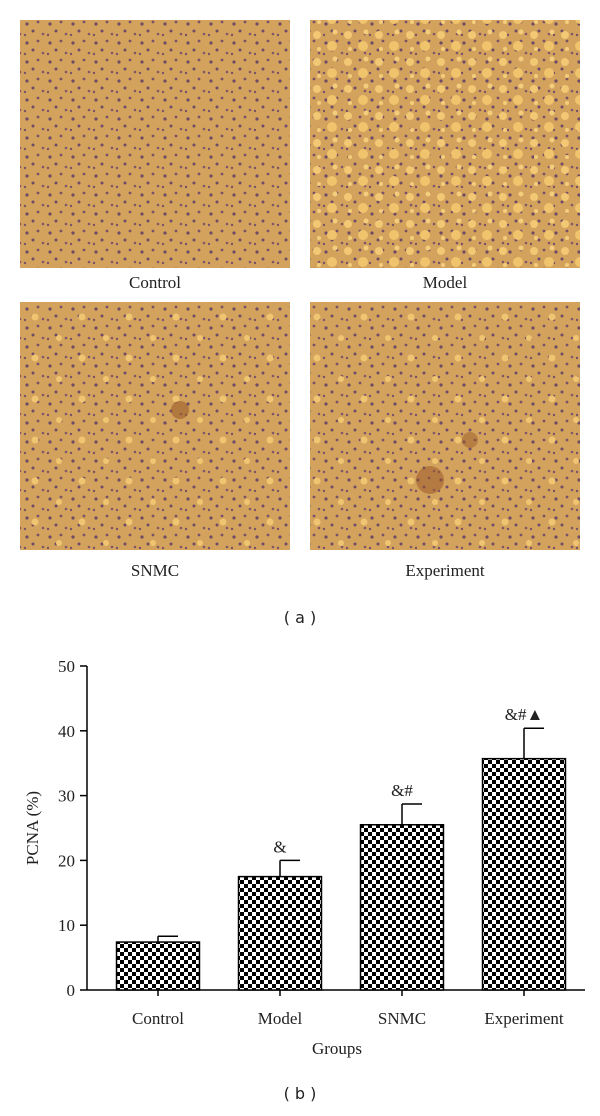 This screenshot has width=600, height=1116. Describe the element at coordinates (445, 570) in the screenshot. I see `image-label: Experiment` at that location.